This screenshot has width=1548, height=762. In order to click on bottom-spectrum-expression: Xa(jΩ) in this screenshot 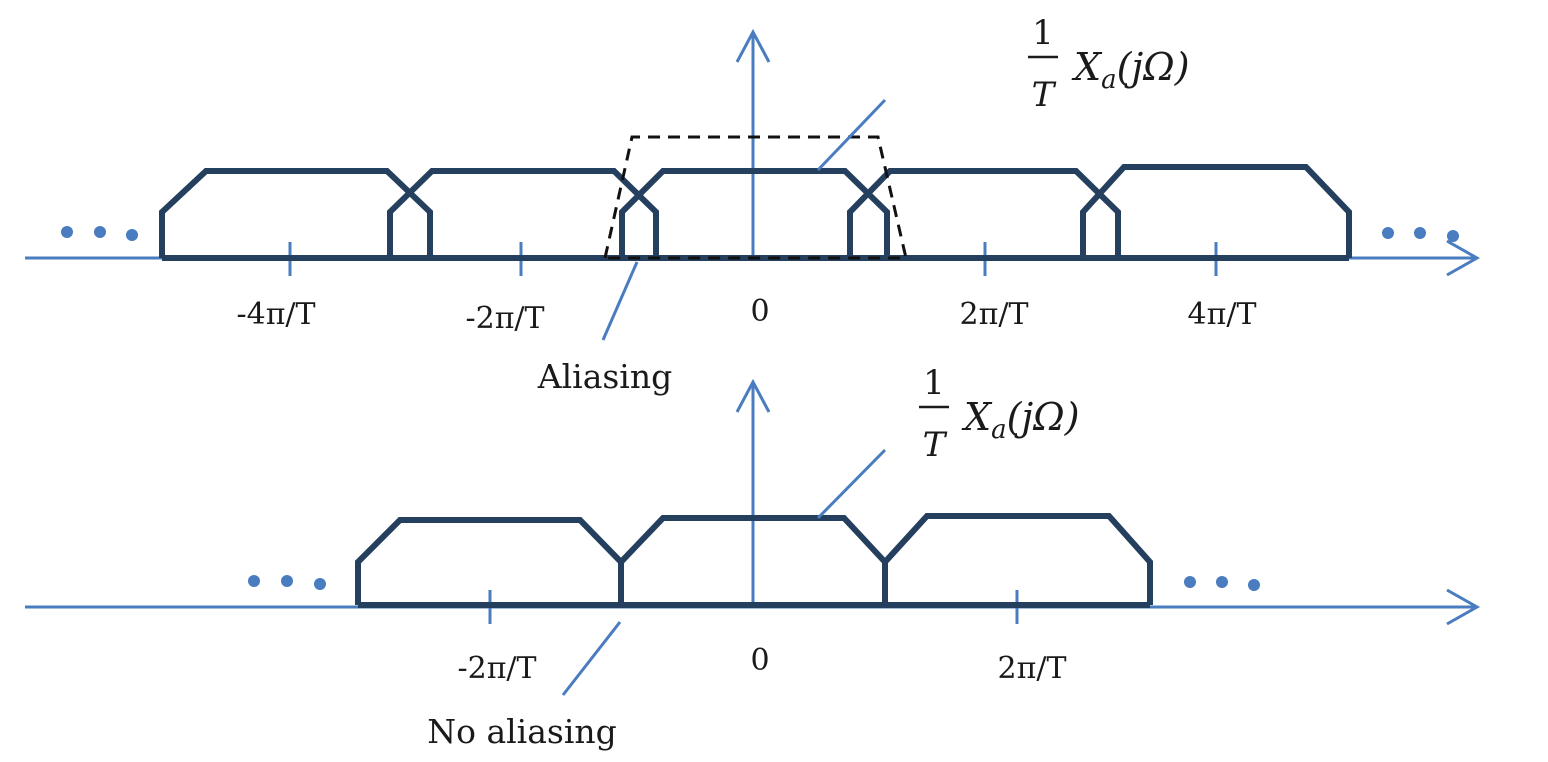, I will do `click(1020, 420)`.